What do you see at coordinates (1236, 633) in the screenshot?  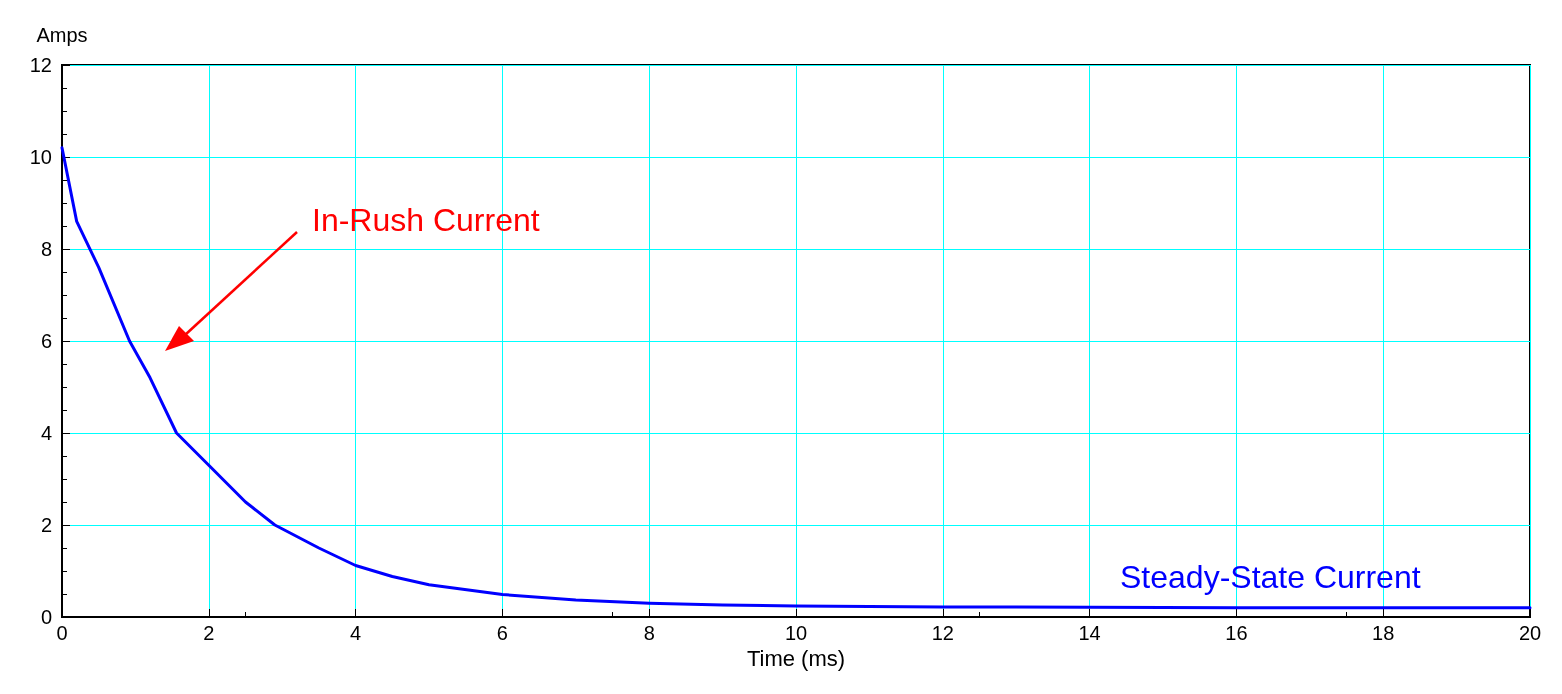 I see `x-tick-label: 16` at bounding box center [1236, 633].